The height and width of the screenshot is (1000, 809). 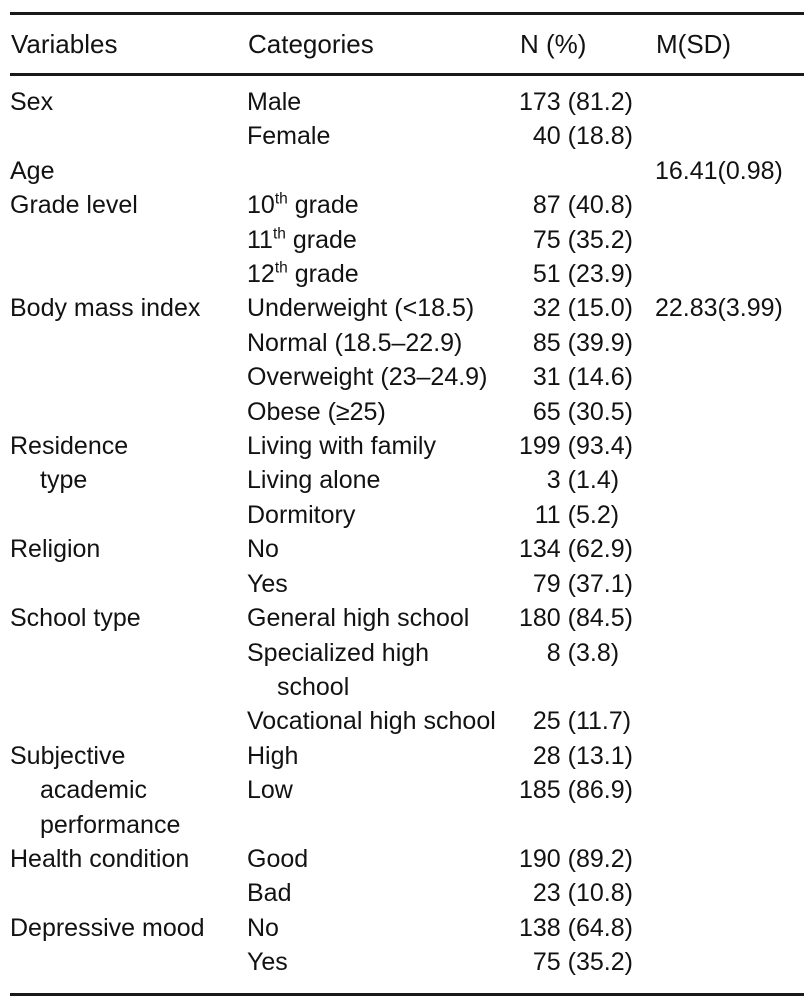 What do you see at coordinates (596, 342) in the screenshot?
I see `pct-value: (39.9)` at bounding box center [596, 342].